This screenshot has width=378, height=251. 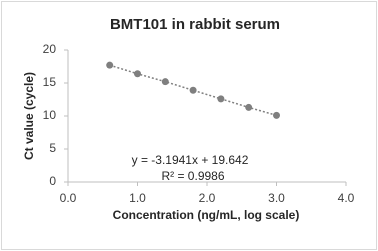 What do you see at coordinates (195, 24) in the screenshot?
I see `chart-title: BMT101 in rabbit serum` at bounding box center [195, 24].